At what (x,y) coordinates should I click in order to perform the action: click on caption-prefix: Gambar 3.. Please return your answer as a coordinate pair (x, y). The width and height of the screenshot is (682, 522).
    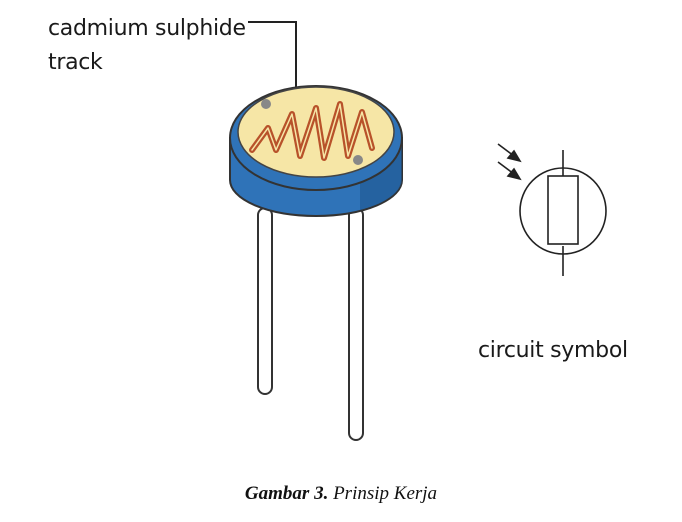
    Looking at the image, I should click on (286, 493).